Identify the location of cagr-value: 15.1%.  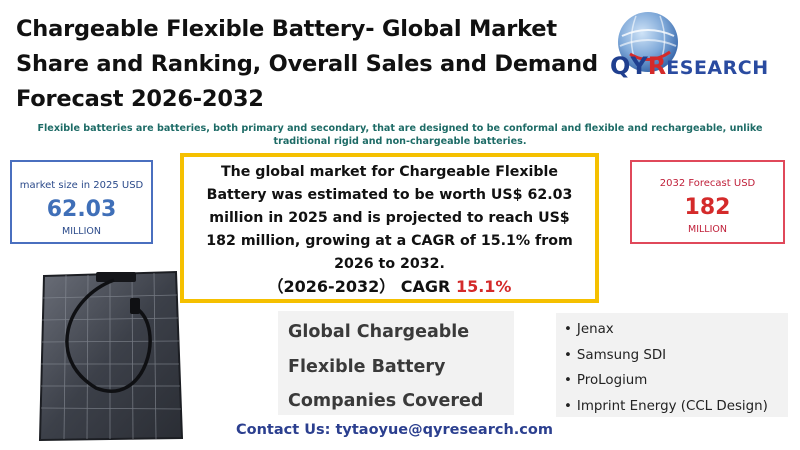
(483, 286).